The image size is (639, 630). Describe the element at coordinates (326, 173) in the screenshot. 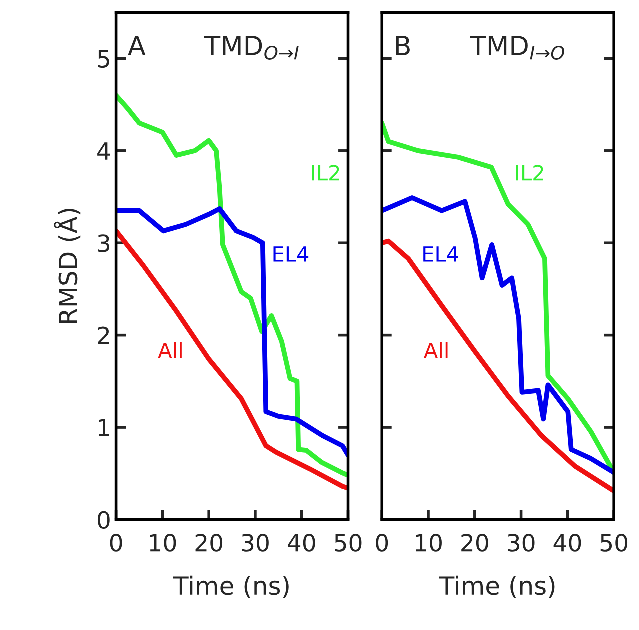

I see `text: IL2` at that location.